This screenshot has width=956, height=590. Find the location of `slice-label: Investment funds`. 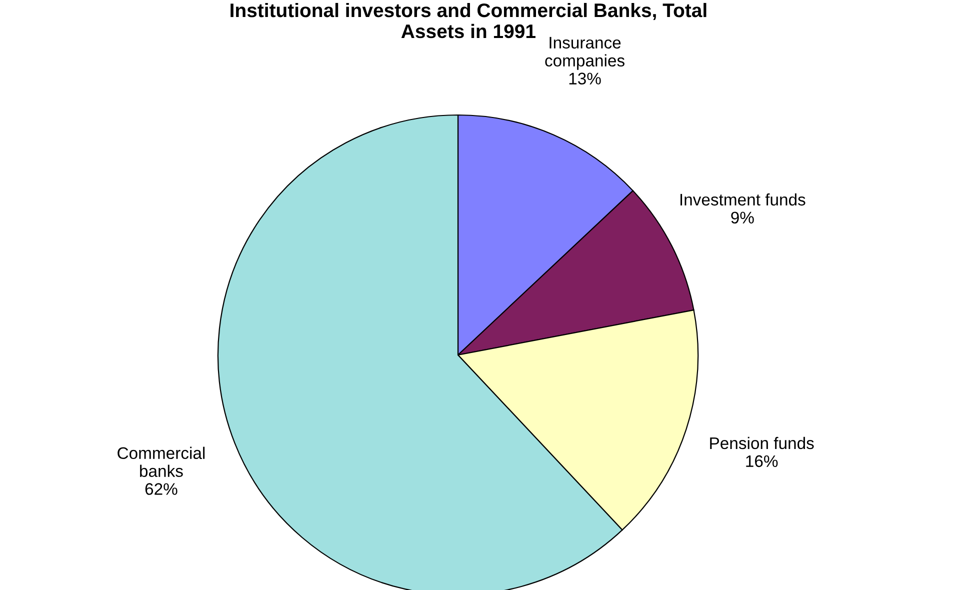

slice-label: Investment funds is located at coordinates (743, 199).